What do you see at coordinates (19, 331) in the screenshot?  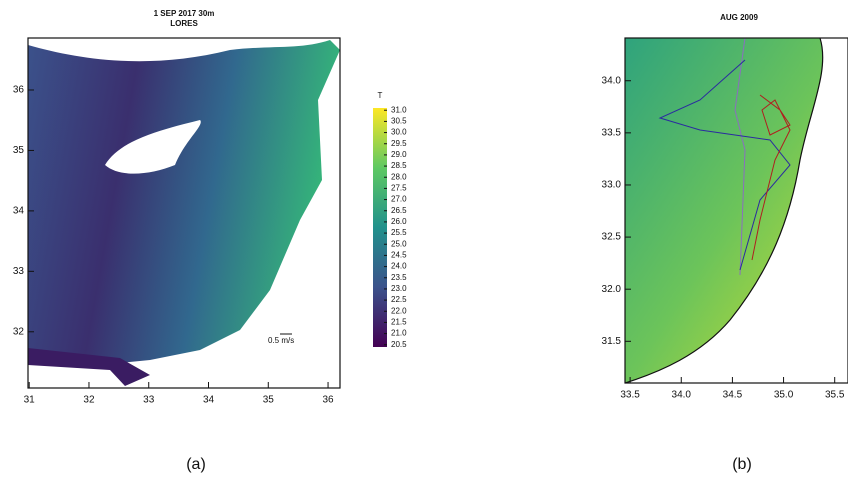 I see `y-tick-label: 32` at bounding box center [19, 331].